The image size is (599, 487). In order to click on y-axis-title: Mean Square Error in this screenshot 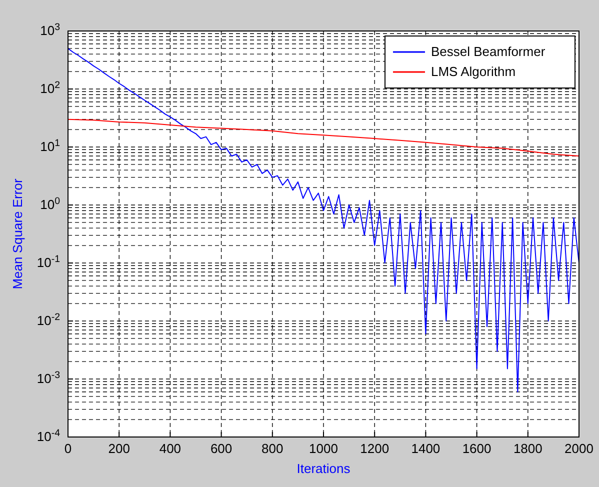, I will do `click(17, 234)`.